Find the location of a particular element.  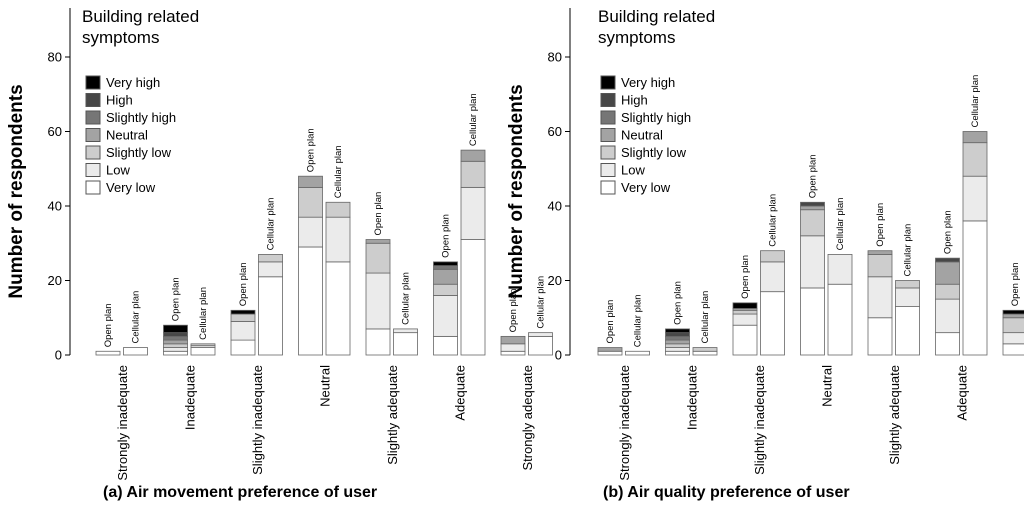

legend-item-high: High is located at coordinates (109, 100).